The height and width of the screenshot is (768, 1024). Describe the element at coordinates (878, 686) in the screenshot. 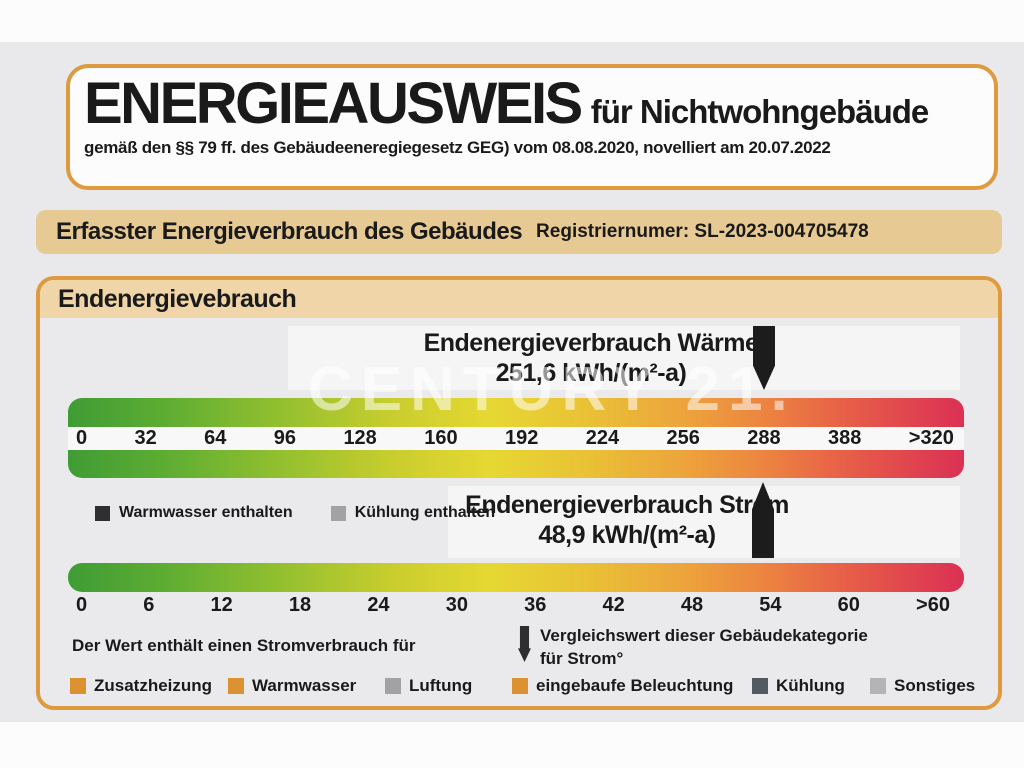

I see `legend-square-light` at that location.